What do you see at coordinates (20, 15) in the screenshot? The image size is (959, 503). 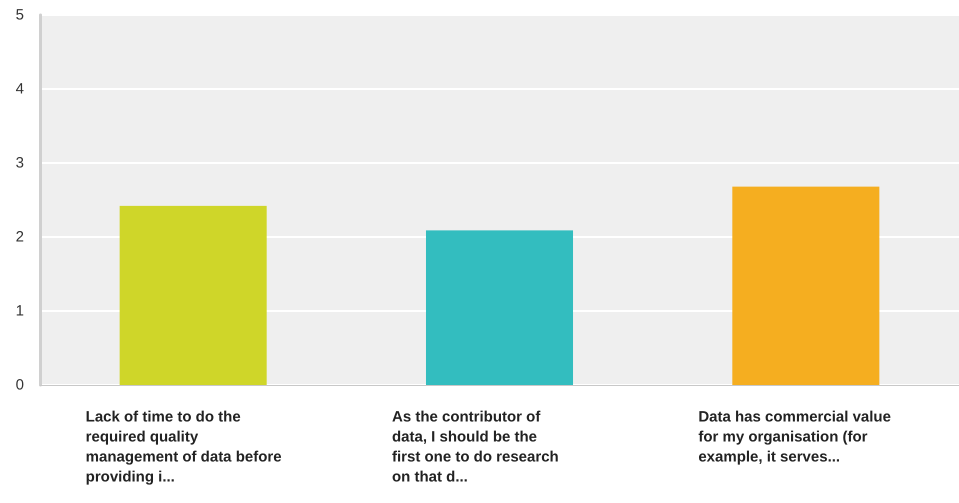 I see `y-tick-label: 5` at bounding box center [20, 15].